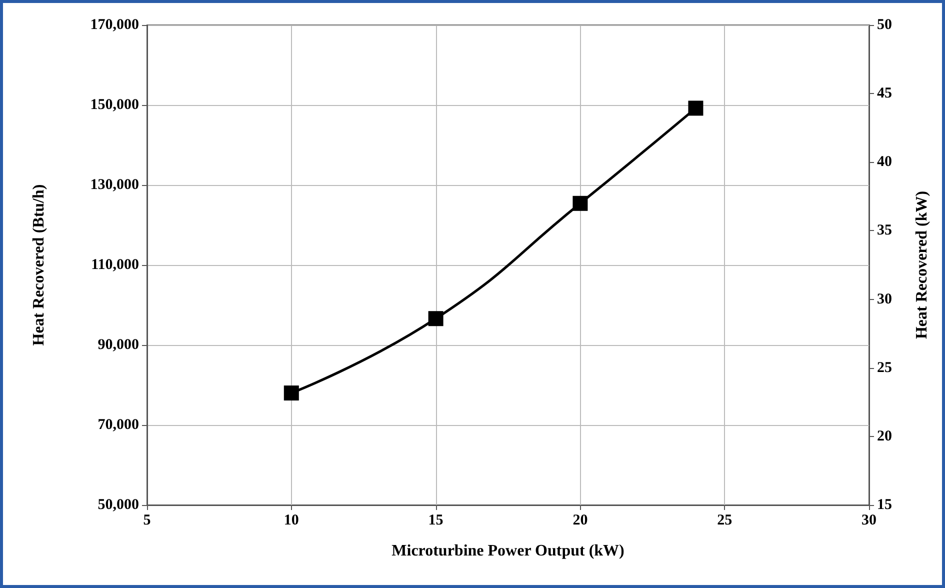  Describe the element at coordinates (580, 520) in the screenshot. I see `x-tick-label: 20` at that location.